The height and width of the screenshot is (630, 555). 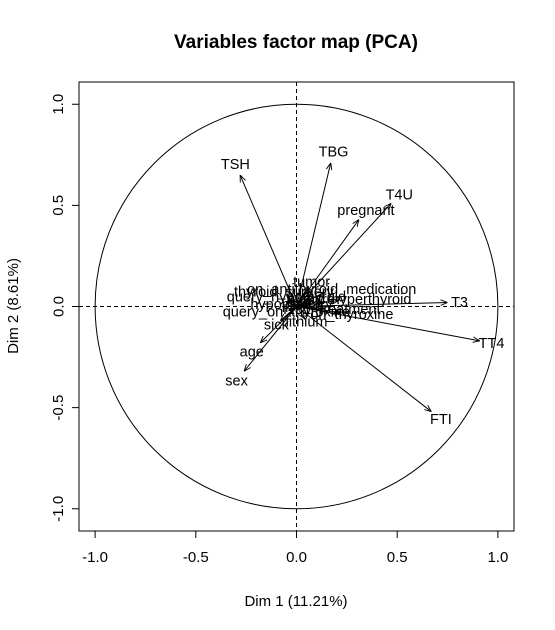 I want to click on x-tick-label: 1.0, so click(x=497, y=557).